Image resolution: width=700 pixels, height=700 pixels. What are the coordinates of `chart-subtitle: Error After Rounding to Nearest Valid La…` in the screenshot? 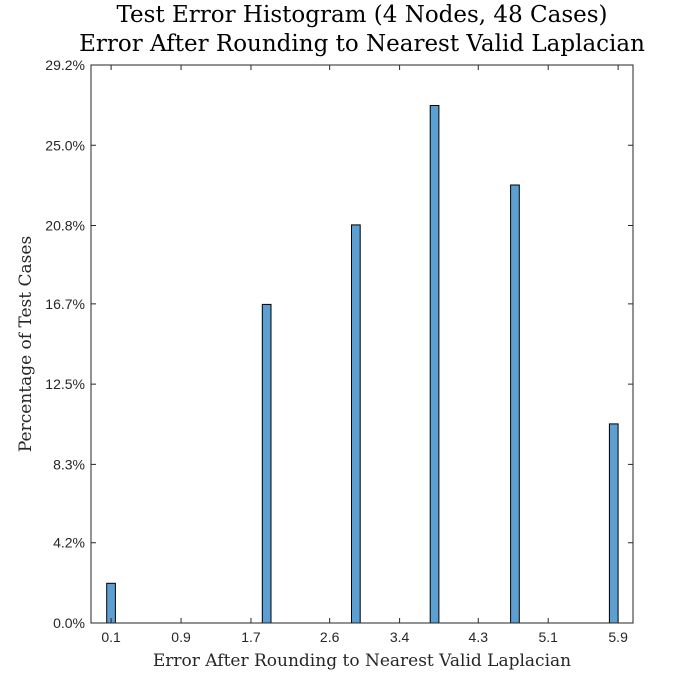 It's located at (362, 44).